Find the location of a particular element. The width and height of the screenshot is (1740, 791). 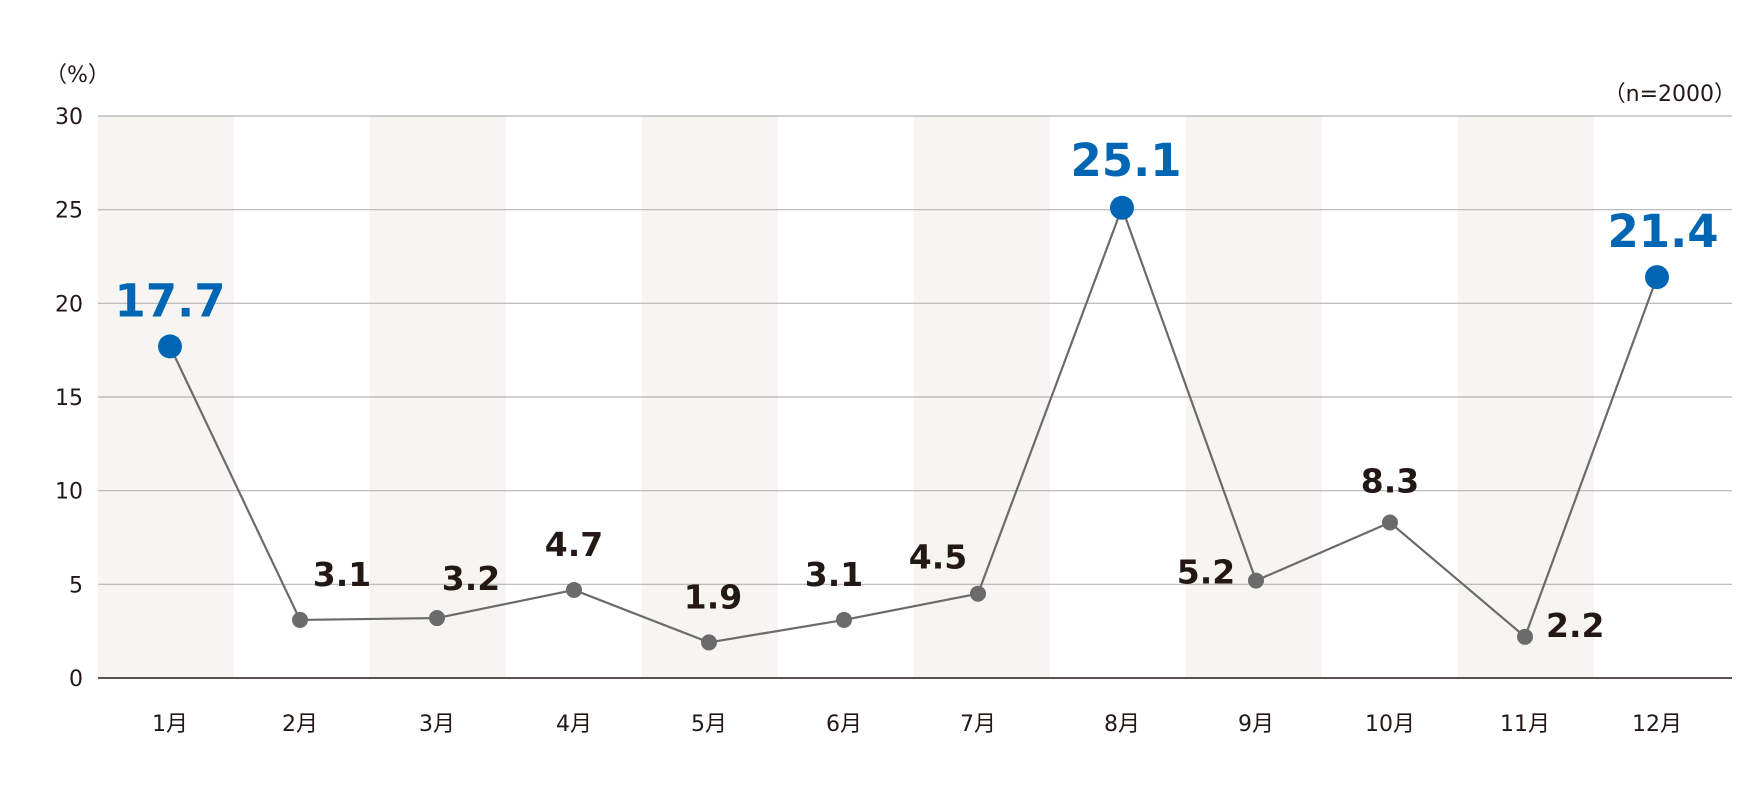

x-tick-5: 5月 is located at coordinates (709, 724).